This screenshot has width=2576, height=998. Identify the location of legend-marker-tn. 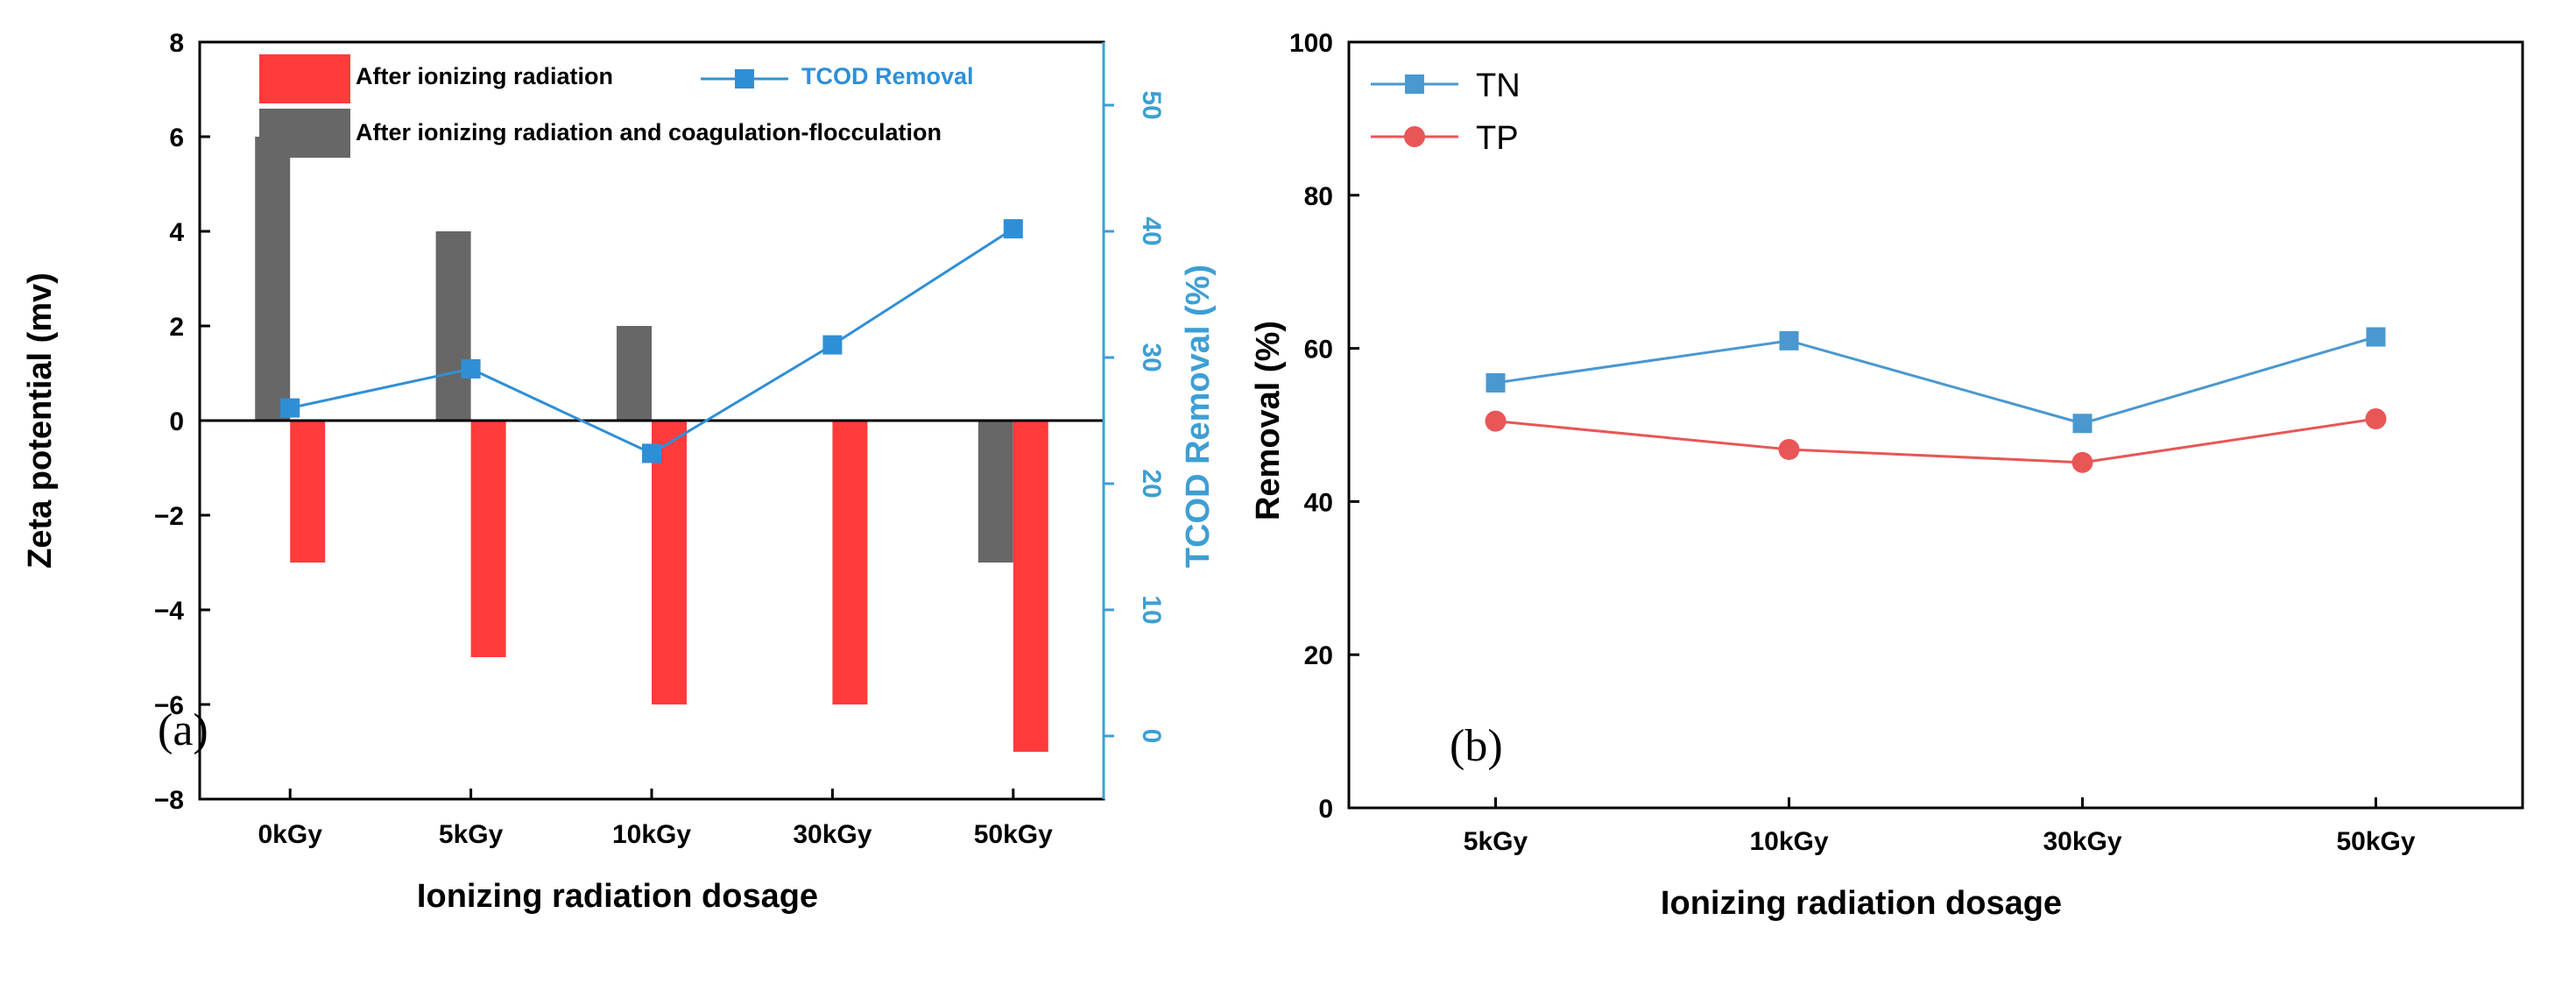
(1415, 84).